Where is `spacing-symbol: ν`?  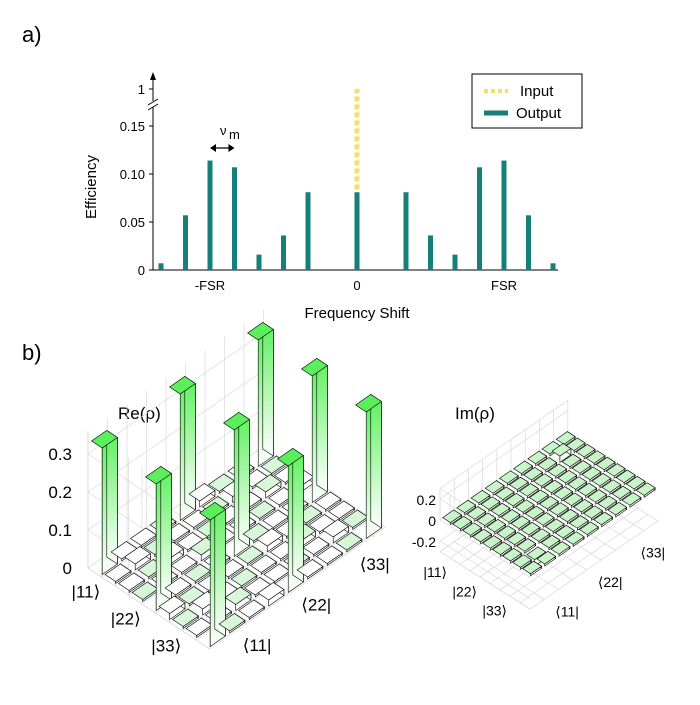
spacing-symbol: ν is located at coordinates (223, 130).